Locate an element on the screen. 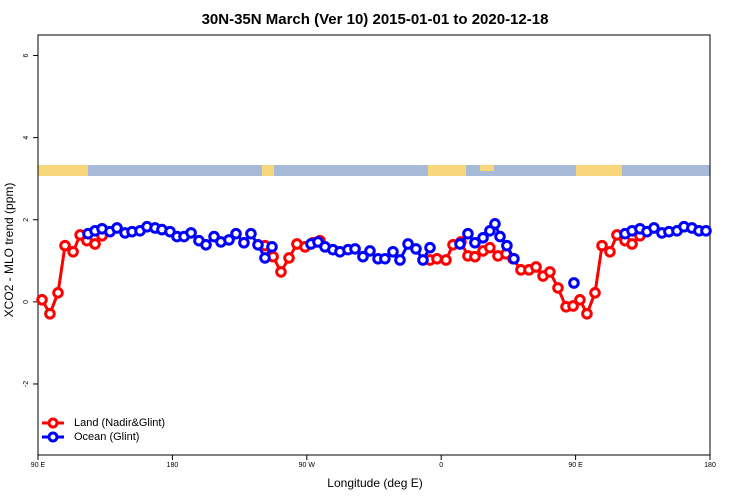  y-tick-label: -2 is located at coordinates (26, 384).